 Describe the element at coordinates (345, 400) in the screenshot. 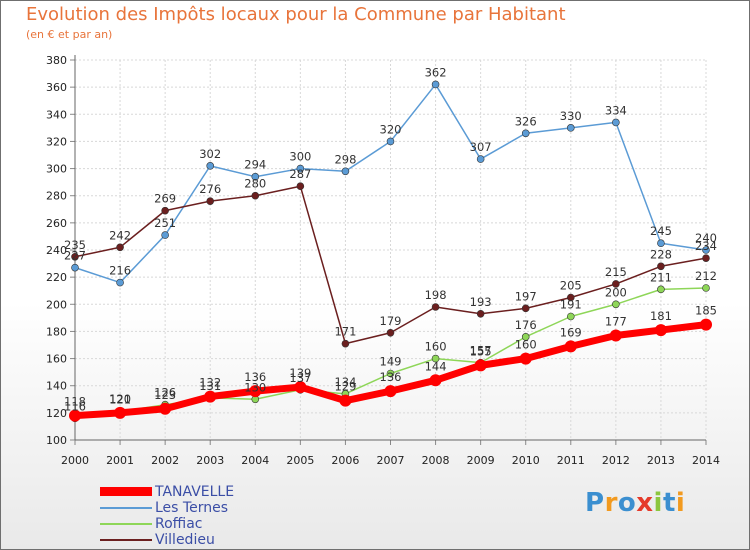

I see `point-tanavelle-2006` at that location.